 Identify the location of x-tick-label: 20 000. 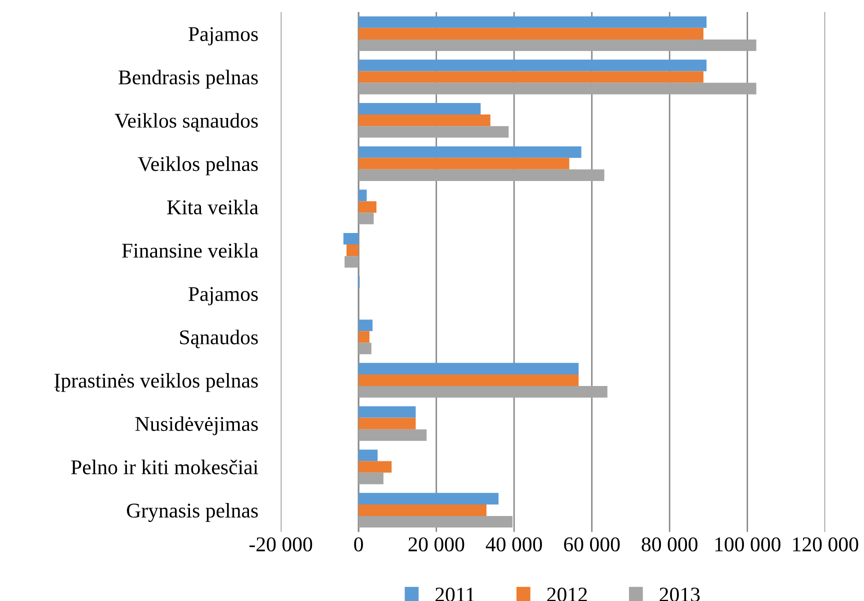
(436, 544).